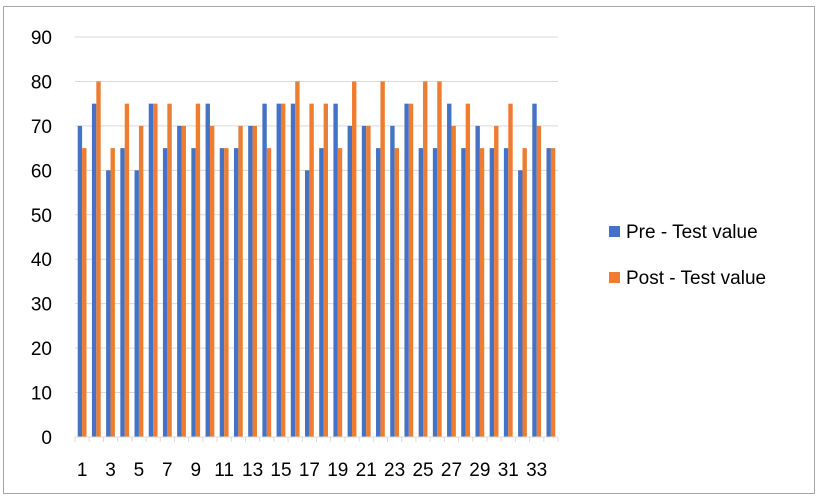  What do you see at coordinates (366, 470) in the screenshot?
I see `x-tick-label: 21` at bounding box center [366, 470].